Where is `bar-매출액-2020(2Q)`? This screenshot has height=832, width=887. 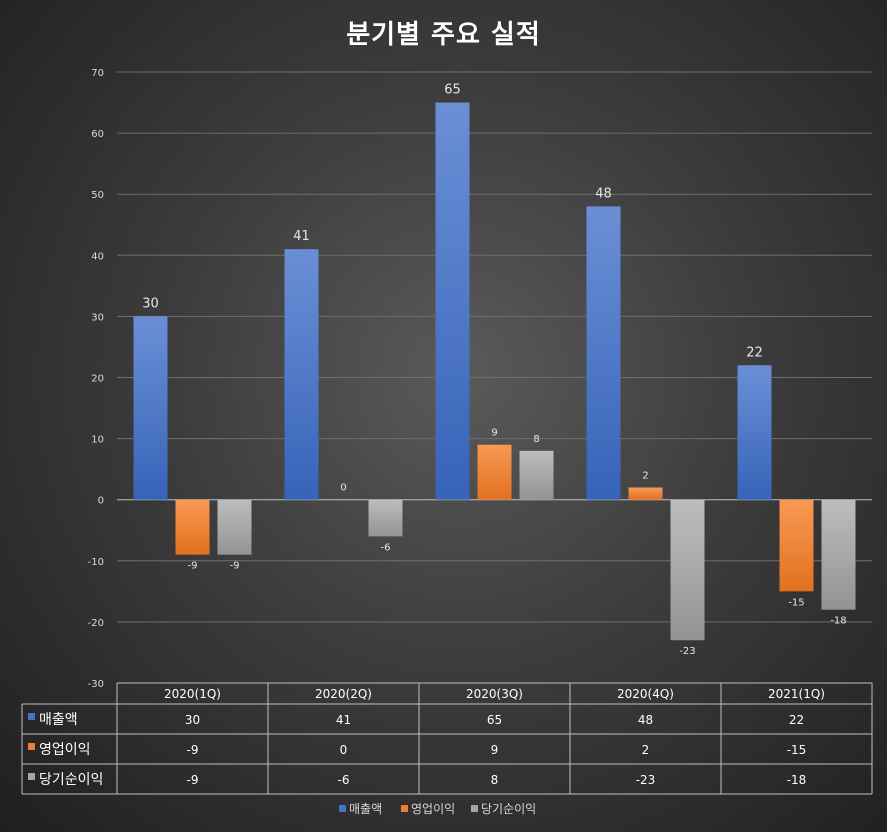
bar-매출액-2020(2Q) is located at coordinates (301, 374).